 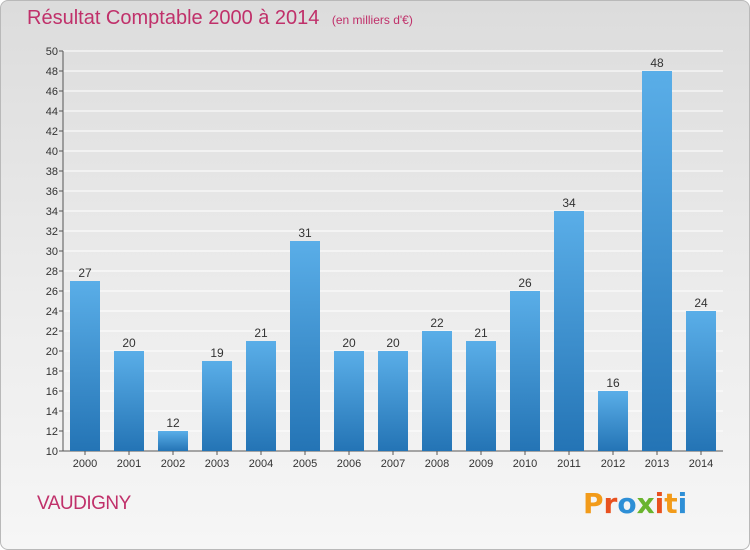 I want to click on y-tick-label: 16, so click(x=52, y=392).